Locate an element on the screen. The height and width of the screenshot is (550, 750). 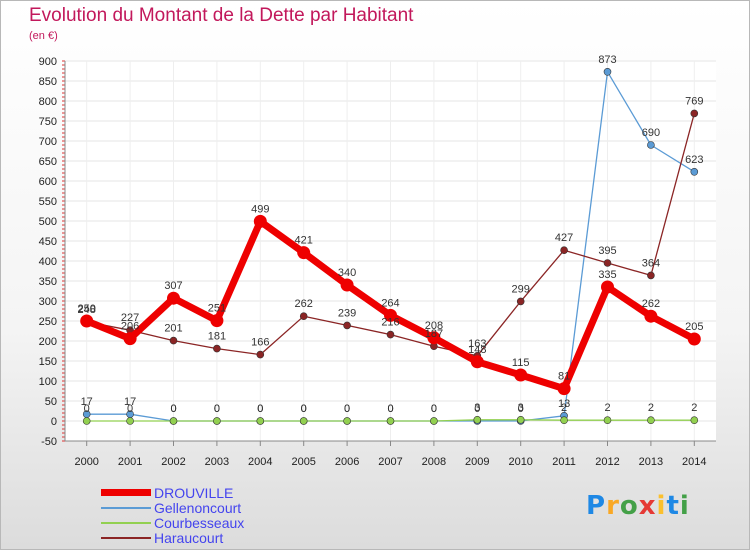
data-label: 166 is located at coordinates (260, 343).